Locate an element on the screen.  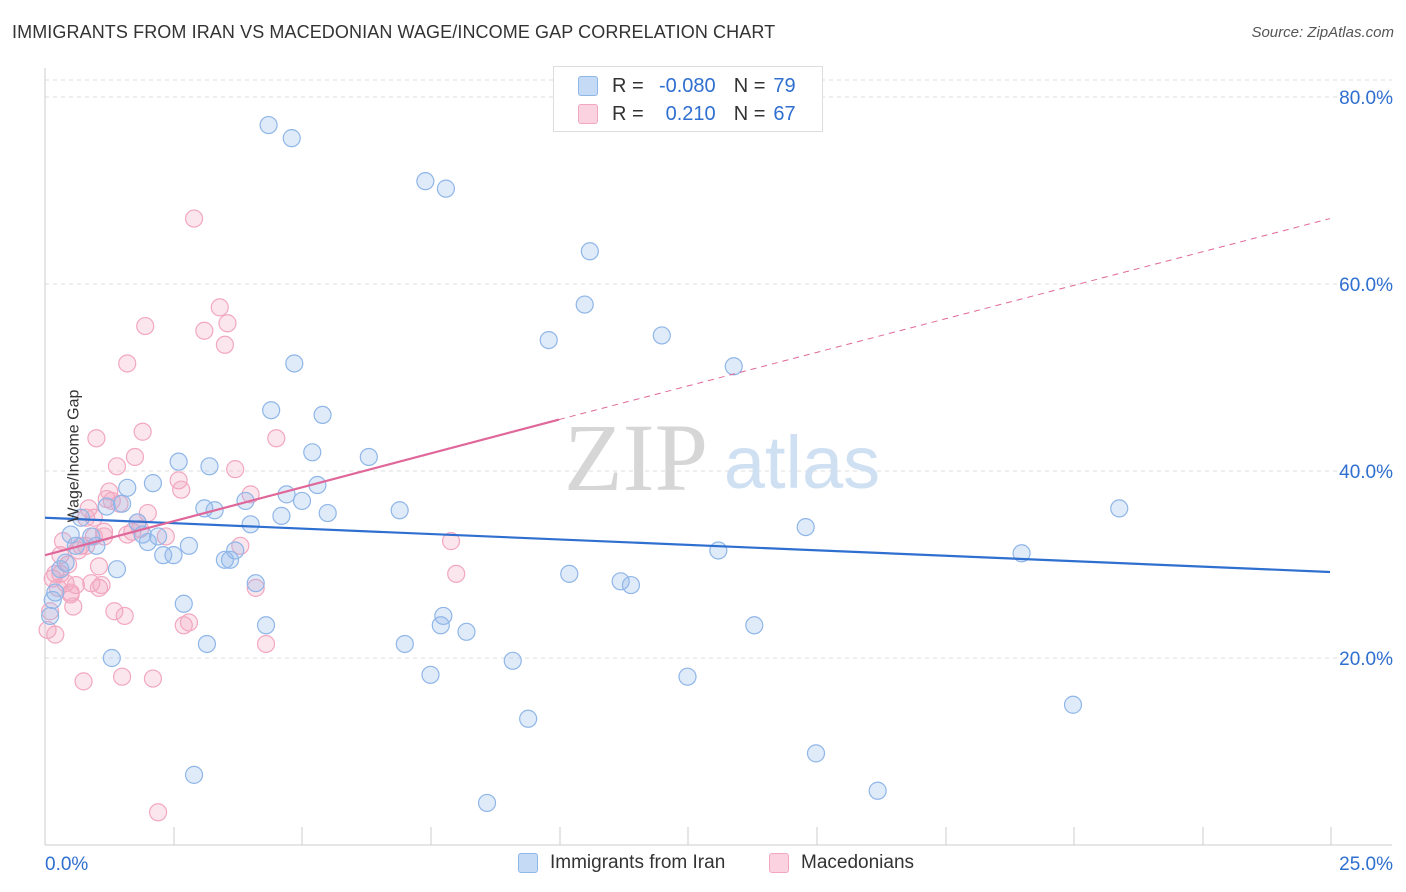
bottom-legend-swatch-iran is located at coordinates (528, 863).